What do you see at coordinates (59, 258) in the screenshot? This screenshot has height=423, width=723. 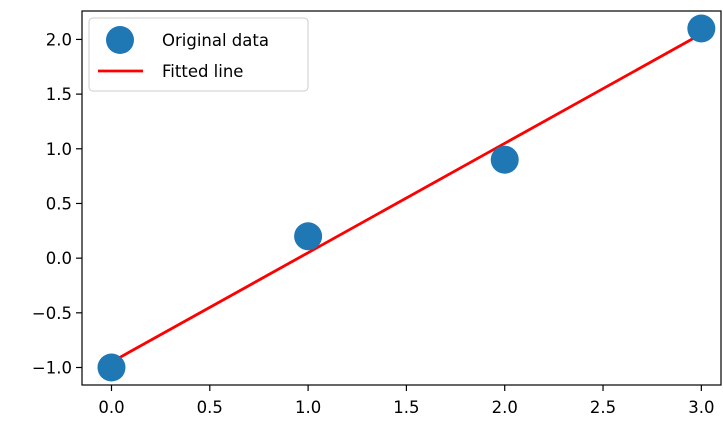 I see `y-tick-label: 0.0` at bounding box center [59, 258].